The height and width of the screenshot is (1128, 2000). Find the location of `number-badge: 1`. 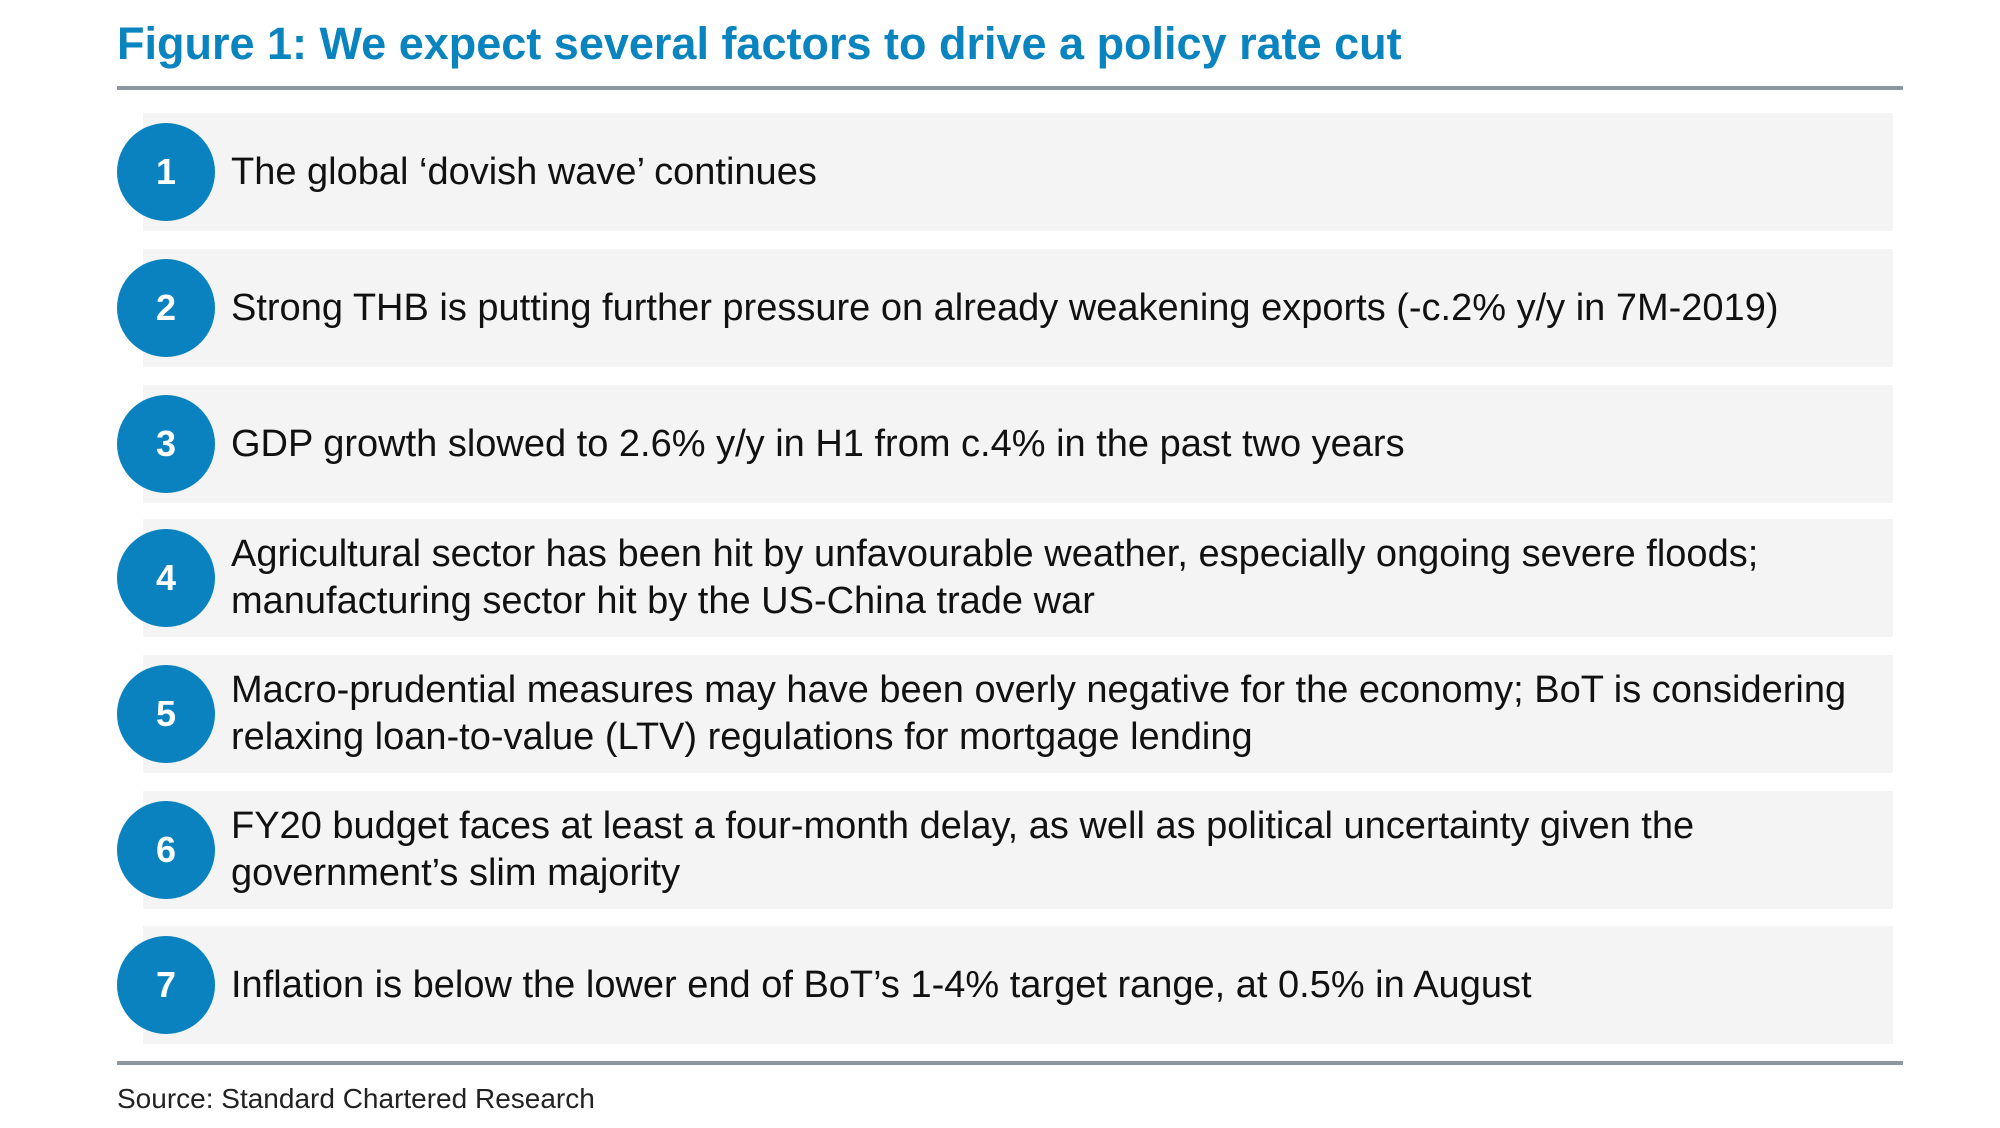

number-badge: 1 is located at coordinates (166, 172).